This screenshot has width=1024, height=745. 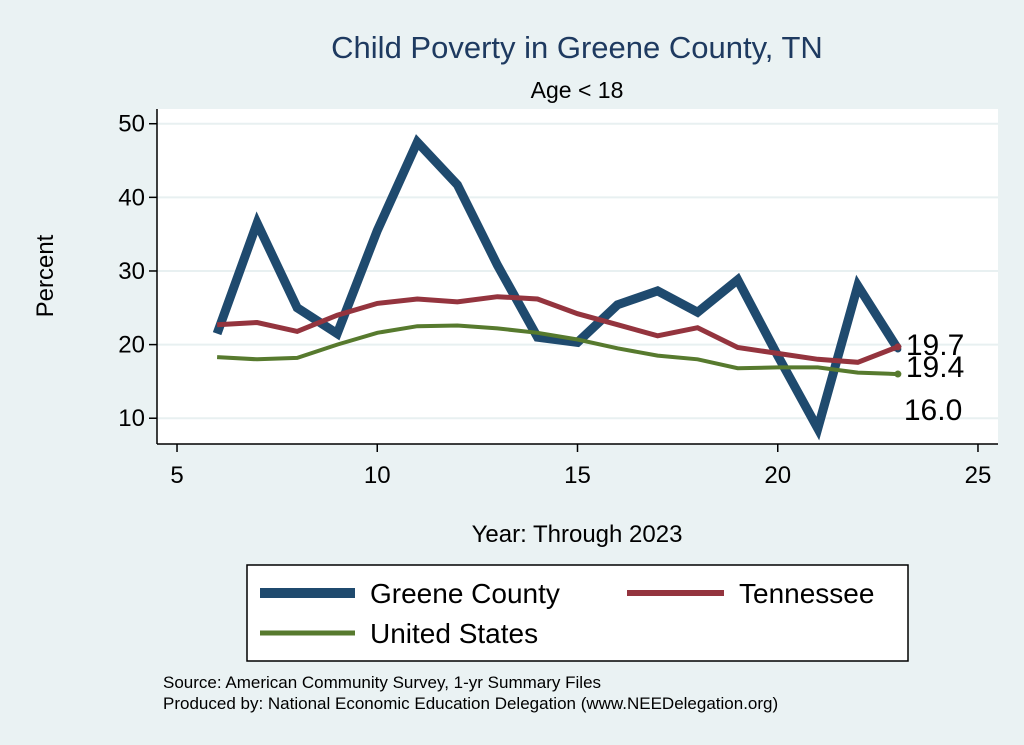 I want to click on y-tick-label: 10, so click(x=131, y=418).